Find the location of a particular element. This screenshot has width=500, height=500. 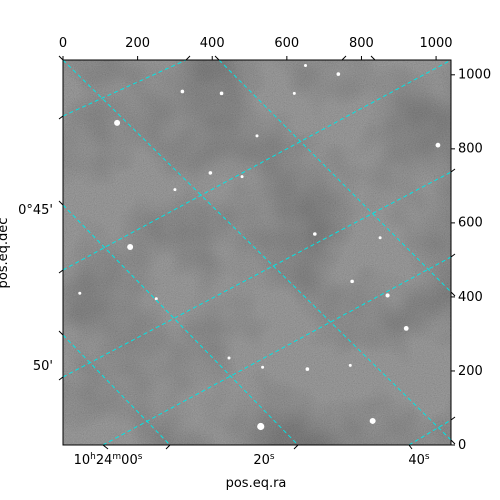

right-tick-label: 600 is located at coordinates (470, 223).